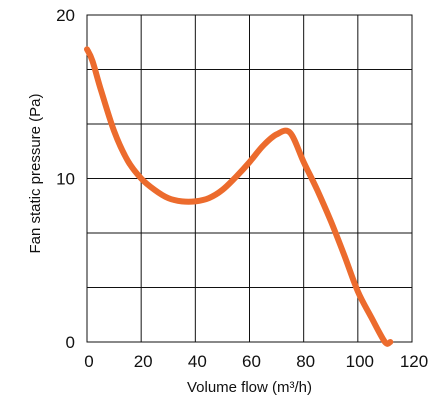  What do you see at coordinates (414, 361) in the screenshot?
I see `x-tick-label: 120` at bounding box center [414, 361].